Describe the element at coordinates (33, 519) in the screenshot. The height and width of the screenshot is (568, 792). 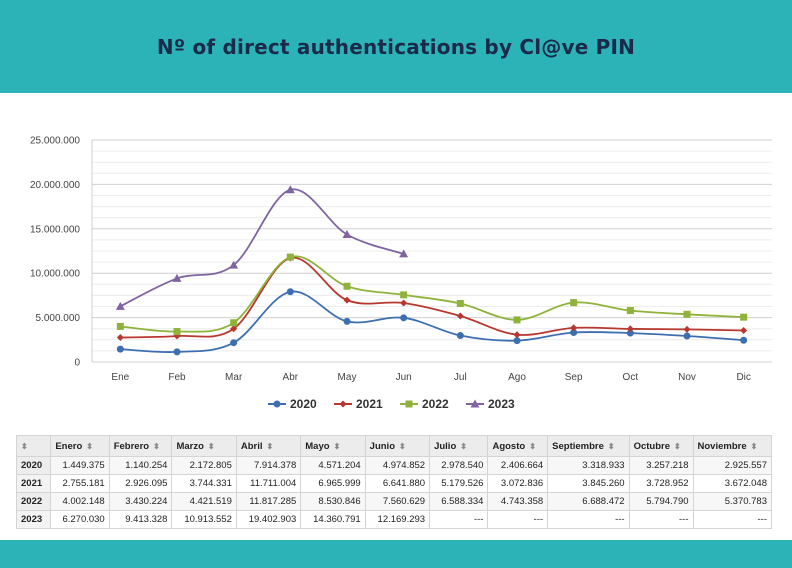
I see `row-year-label: 2023` at that location.